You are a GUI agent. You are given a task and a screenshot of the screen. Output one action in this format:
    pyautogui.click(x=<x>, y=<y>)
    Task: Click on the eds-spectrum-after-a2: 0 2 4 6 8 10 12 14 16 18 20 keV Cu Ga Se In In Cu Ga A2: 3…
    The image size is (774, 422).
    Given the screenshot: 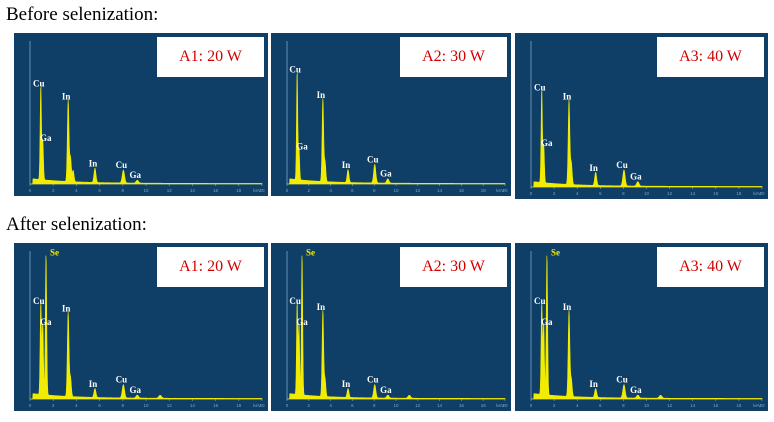 What is the action you would take?
    pyautogui.click(x=391, y=327)
    